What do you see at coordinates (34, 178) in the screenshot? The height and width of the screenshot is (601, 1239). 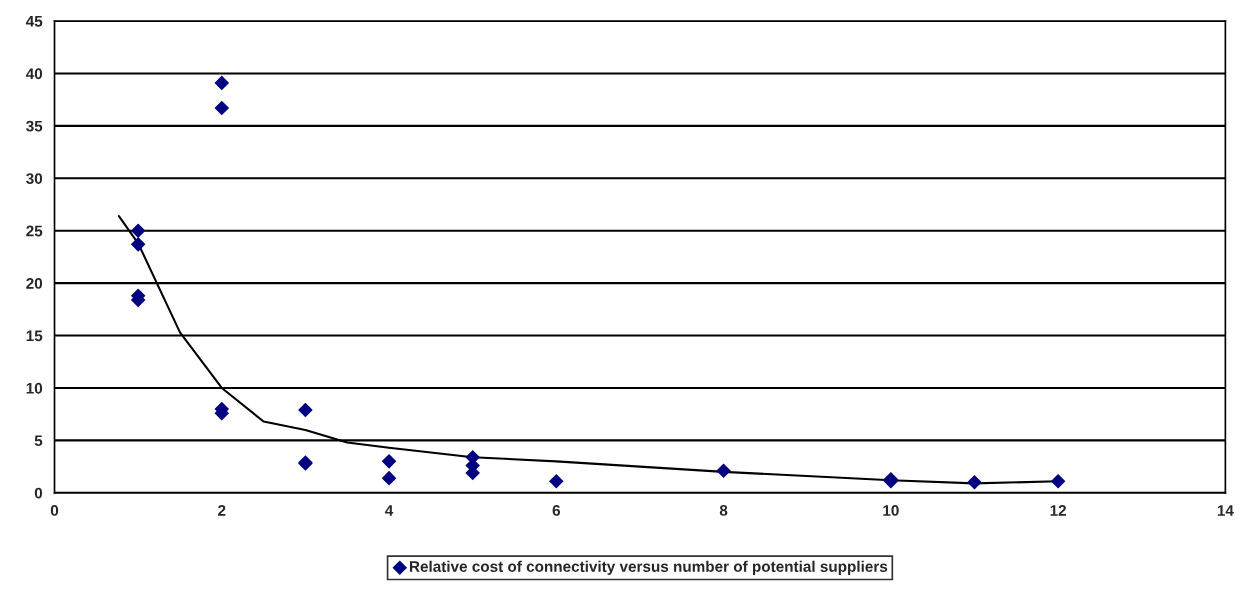 I see `y-tick-label: 30` at bounding box center [34, 178].